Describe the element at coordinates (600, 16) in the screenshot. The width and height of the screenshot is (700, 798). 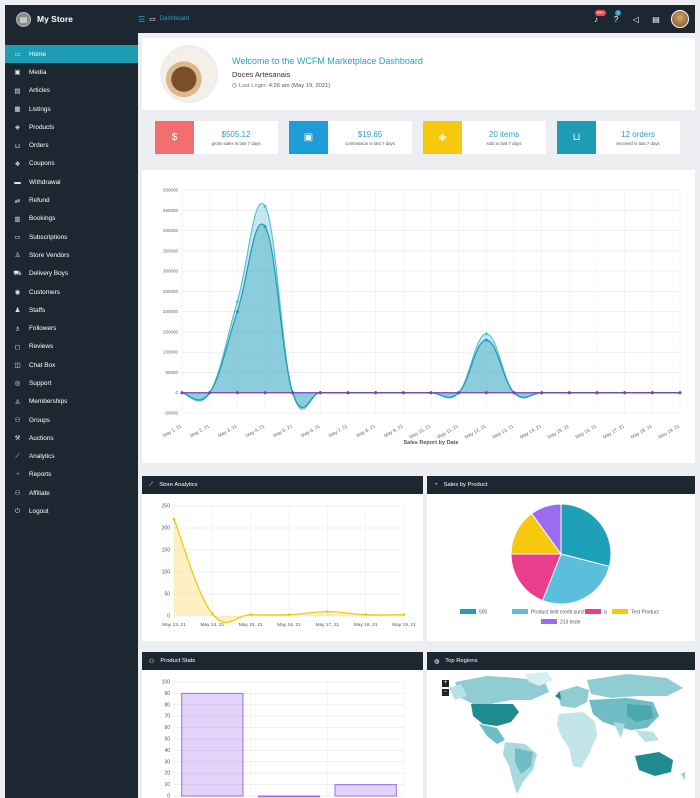
I see `bell-icon: ♪ 99+` at that location.